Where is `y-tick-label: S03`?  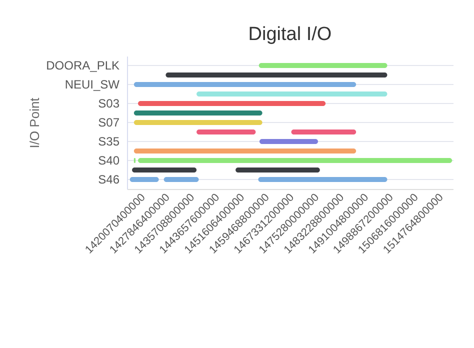 y-tick-label: S03 is located at coordinates (109, 103).